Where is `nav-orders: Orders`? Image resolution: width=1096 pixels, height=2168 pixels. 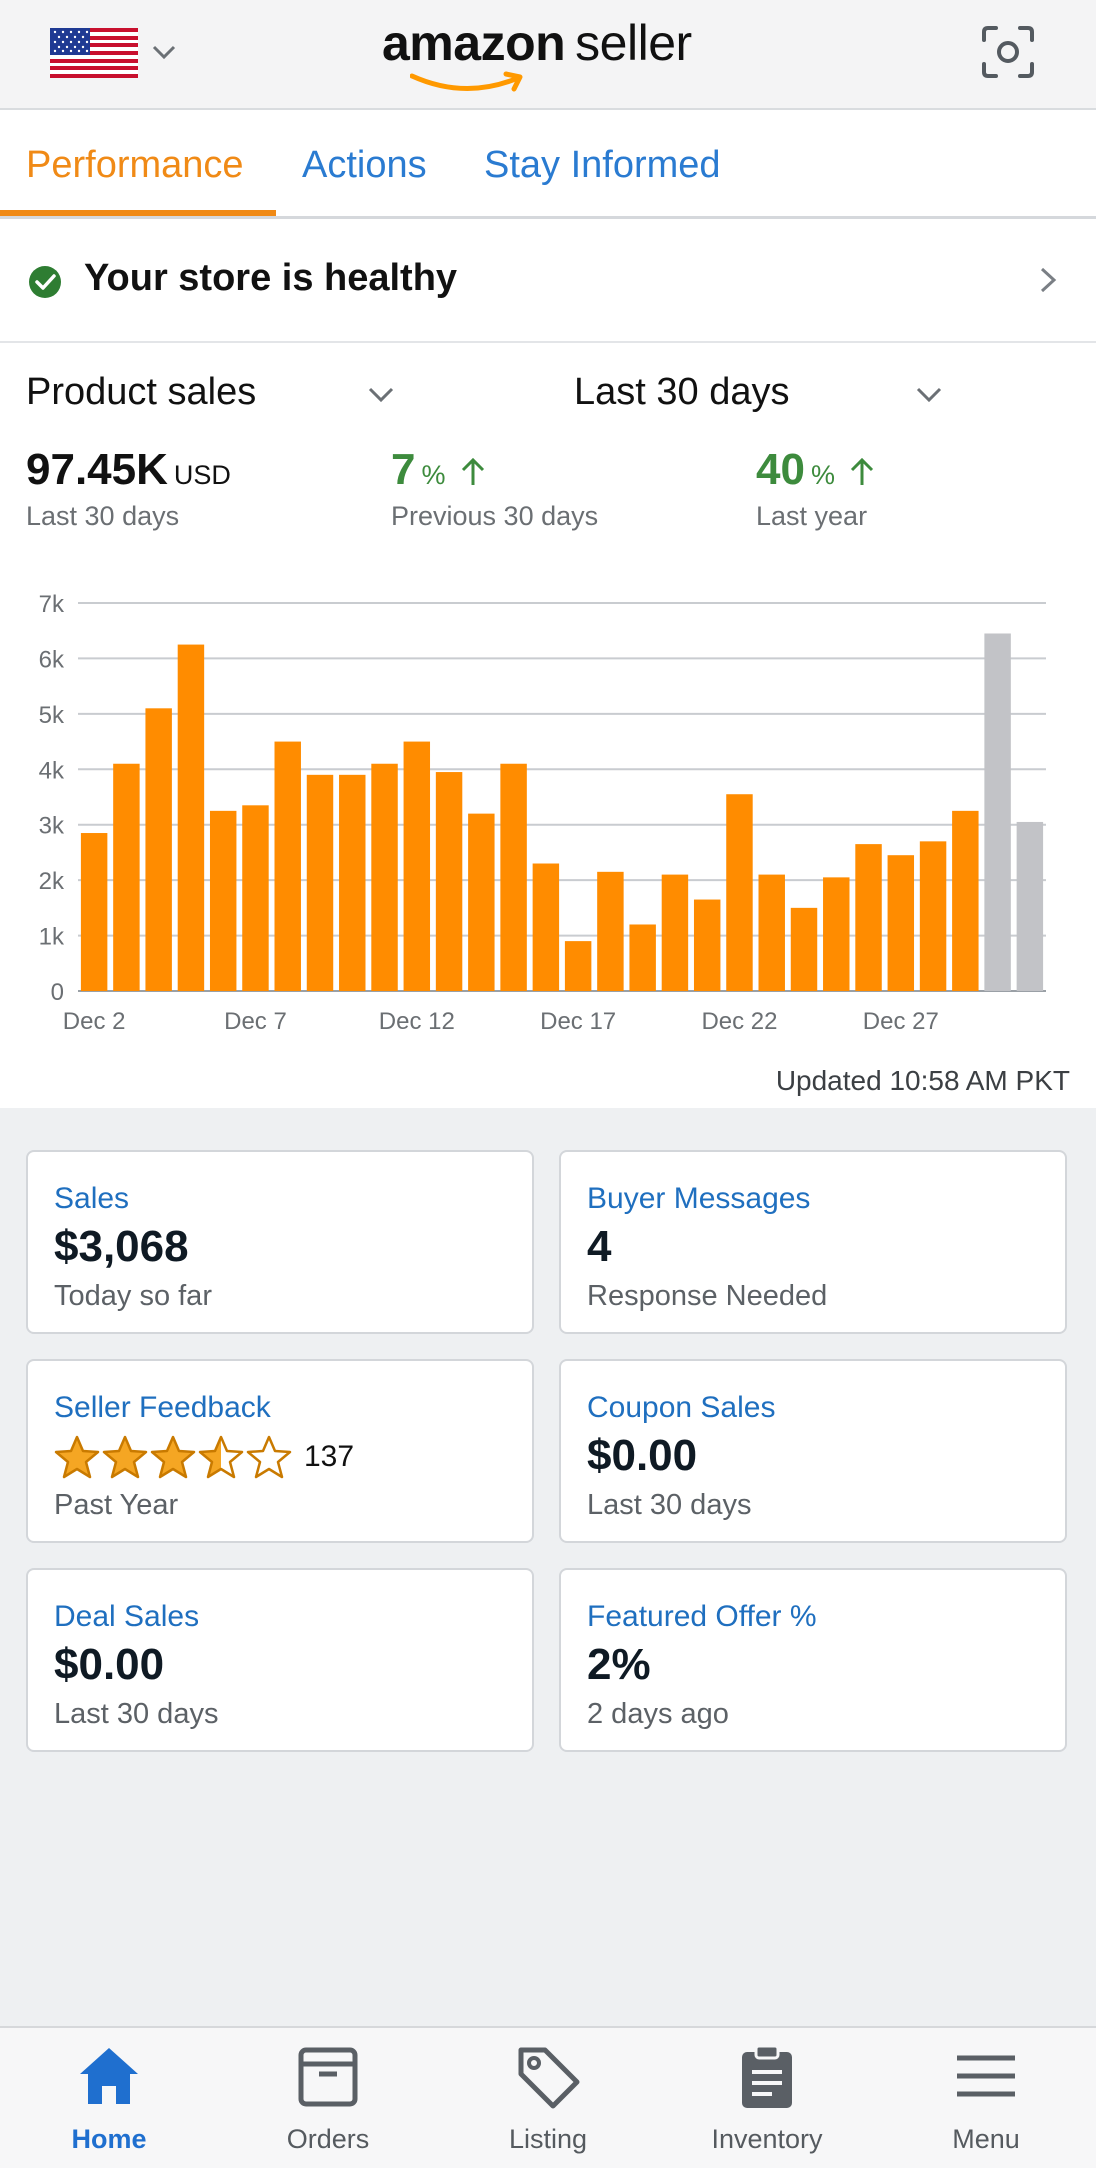 nav-orders: Orders is located at coordinates (328, 2102).